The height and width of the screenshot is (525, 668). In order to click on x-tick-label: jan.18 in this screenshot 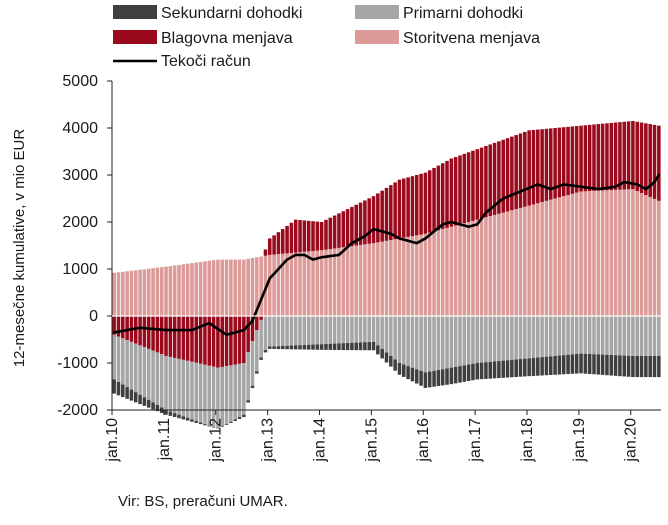, I will do `click(527, 440)`.